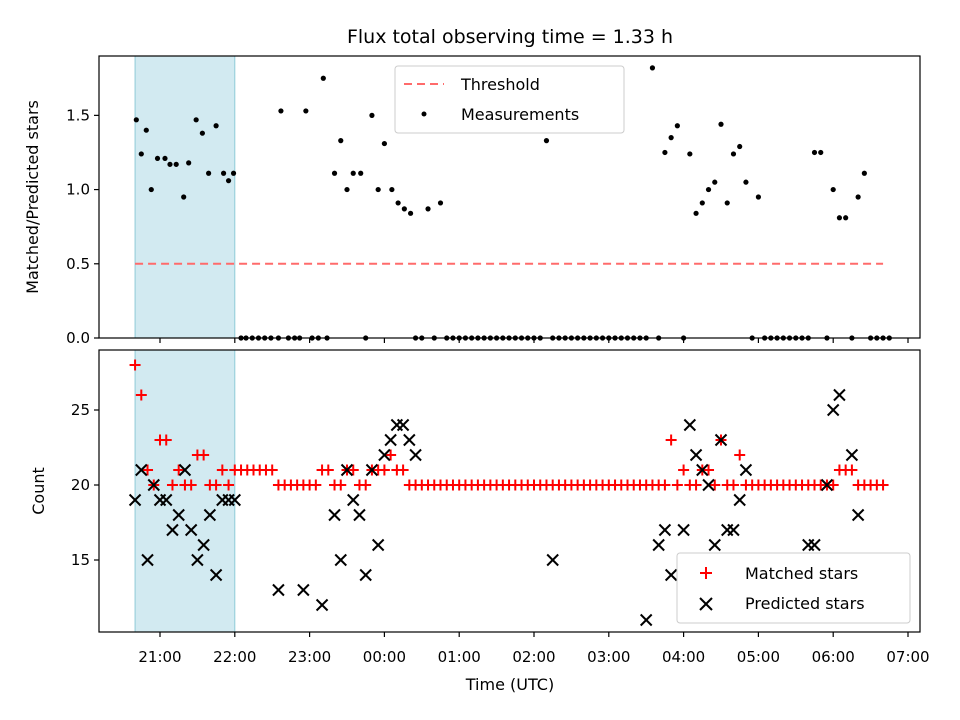  What do you see at coordinates (509, 684) in the screenshot?
I see `x-axis-label: Time (UTC)` at bounding box center [509, 684].